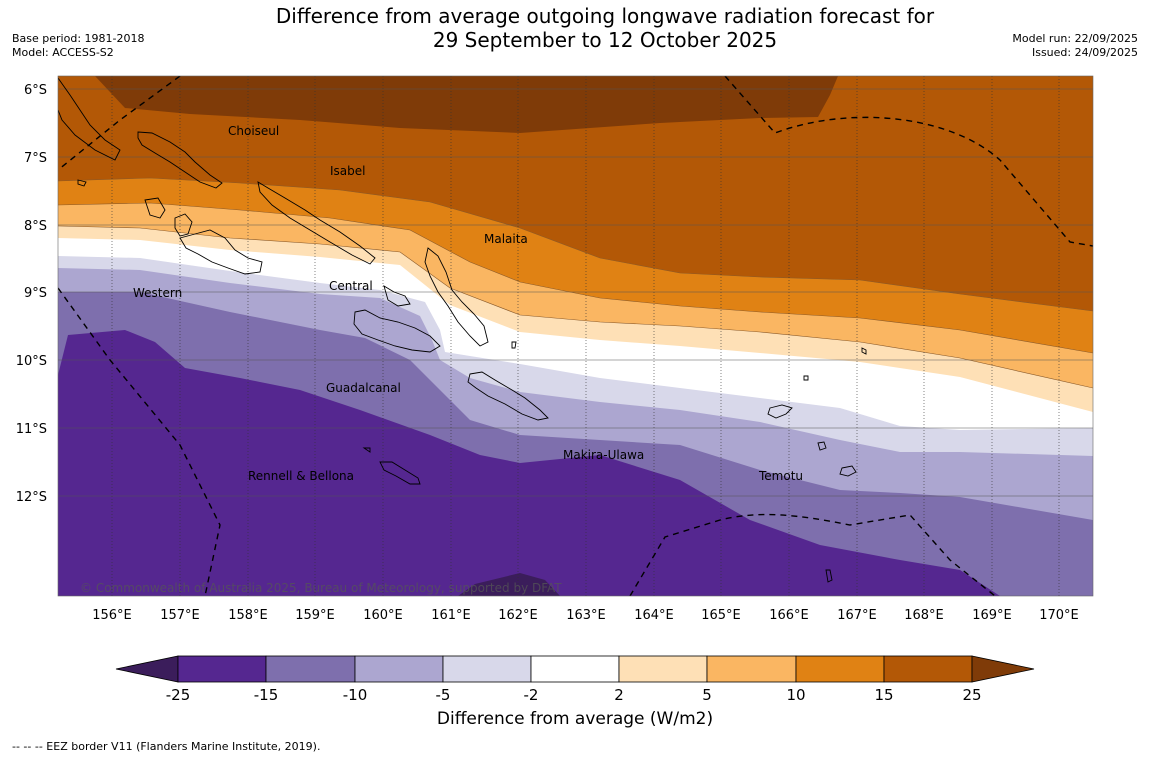  What do you see at coordinates (248, 615) in the screenshot?
I see `lon-label: 158°E` at bounding box center [248, 615].